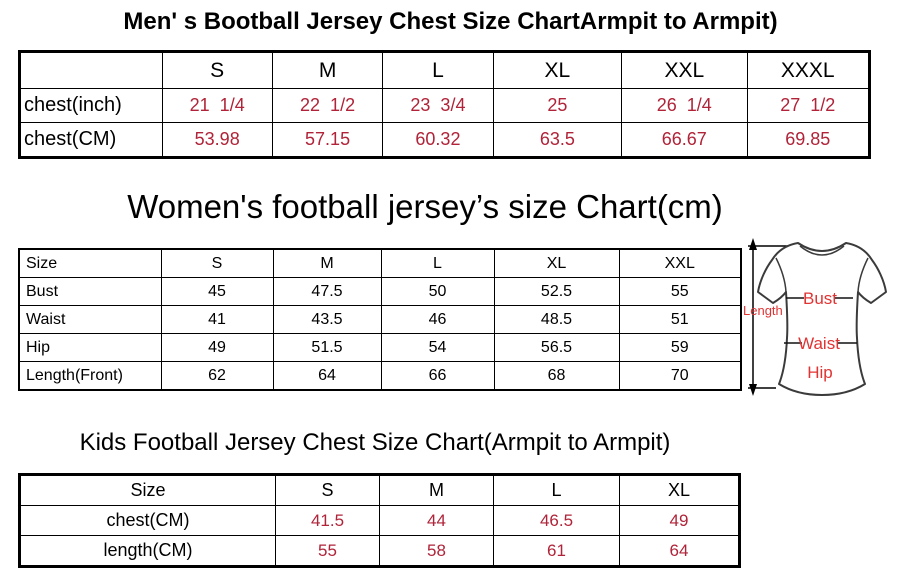  What do you see at coordinates (820, 298) in the screenshot?
I see `bust-label: Bust` at bounding box center [820, 298].